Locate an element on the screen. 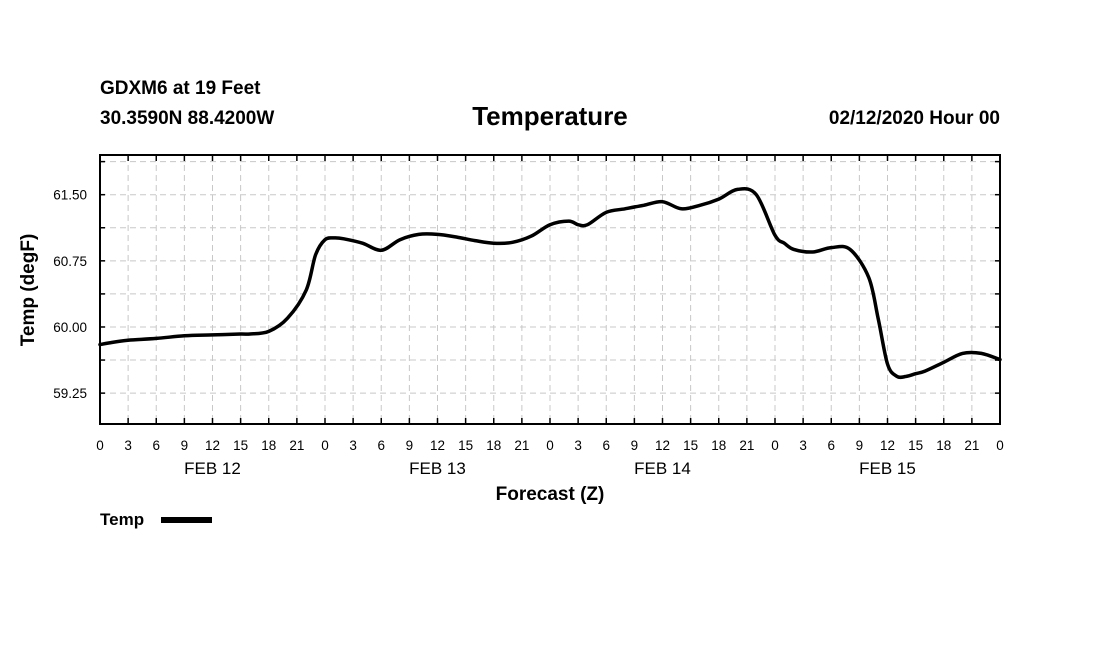  chart-title: Temperature is located at coordinates (550, 116).